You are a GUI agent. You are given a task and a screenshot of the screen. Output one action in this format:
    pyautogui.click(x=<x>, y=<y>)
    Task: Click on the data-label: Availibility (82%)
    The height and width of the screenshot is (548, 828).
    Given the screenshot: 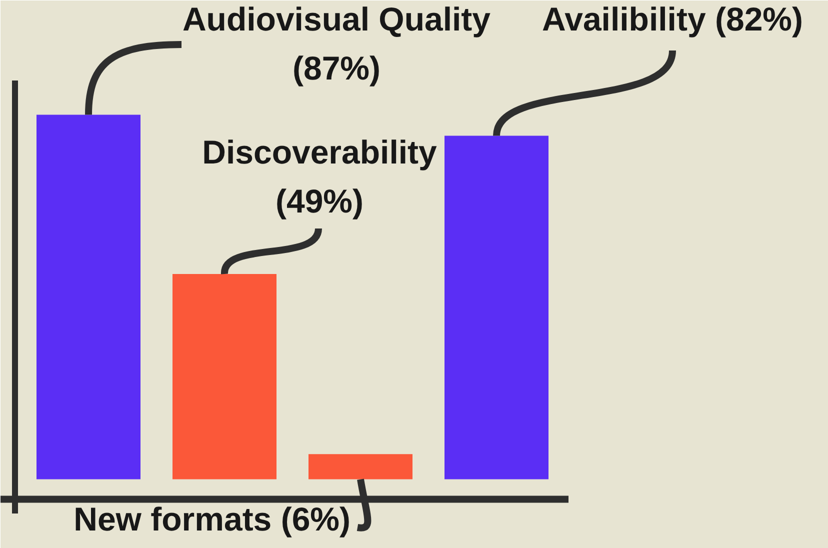 What is the action you would take?
    pyautogui.click(x=673, y=19)
    